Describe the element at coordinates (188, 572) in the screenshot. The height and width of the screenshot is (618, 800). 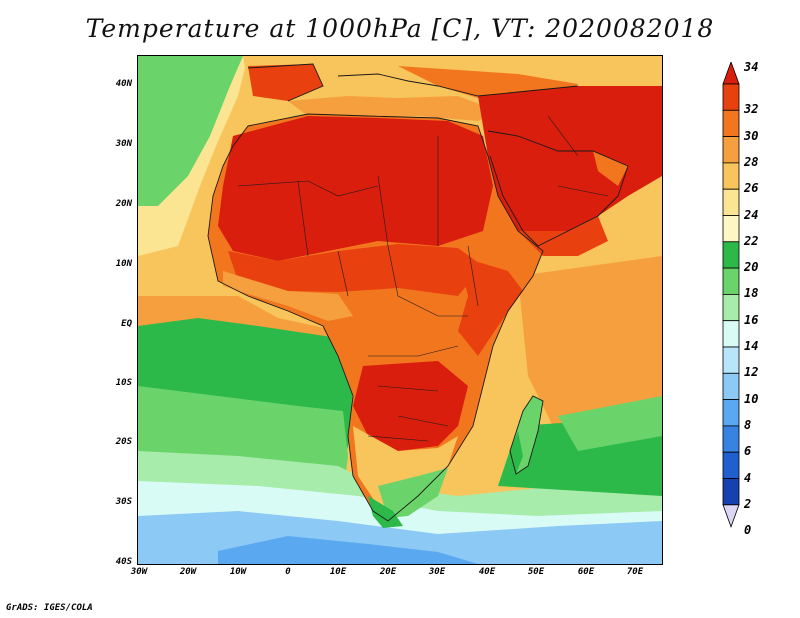
I see `lon-label-20w: 20W` at that location.